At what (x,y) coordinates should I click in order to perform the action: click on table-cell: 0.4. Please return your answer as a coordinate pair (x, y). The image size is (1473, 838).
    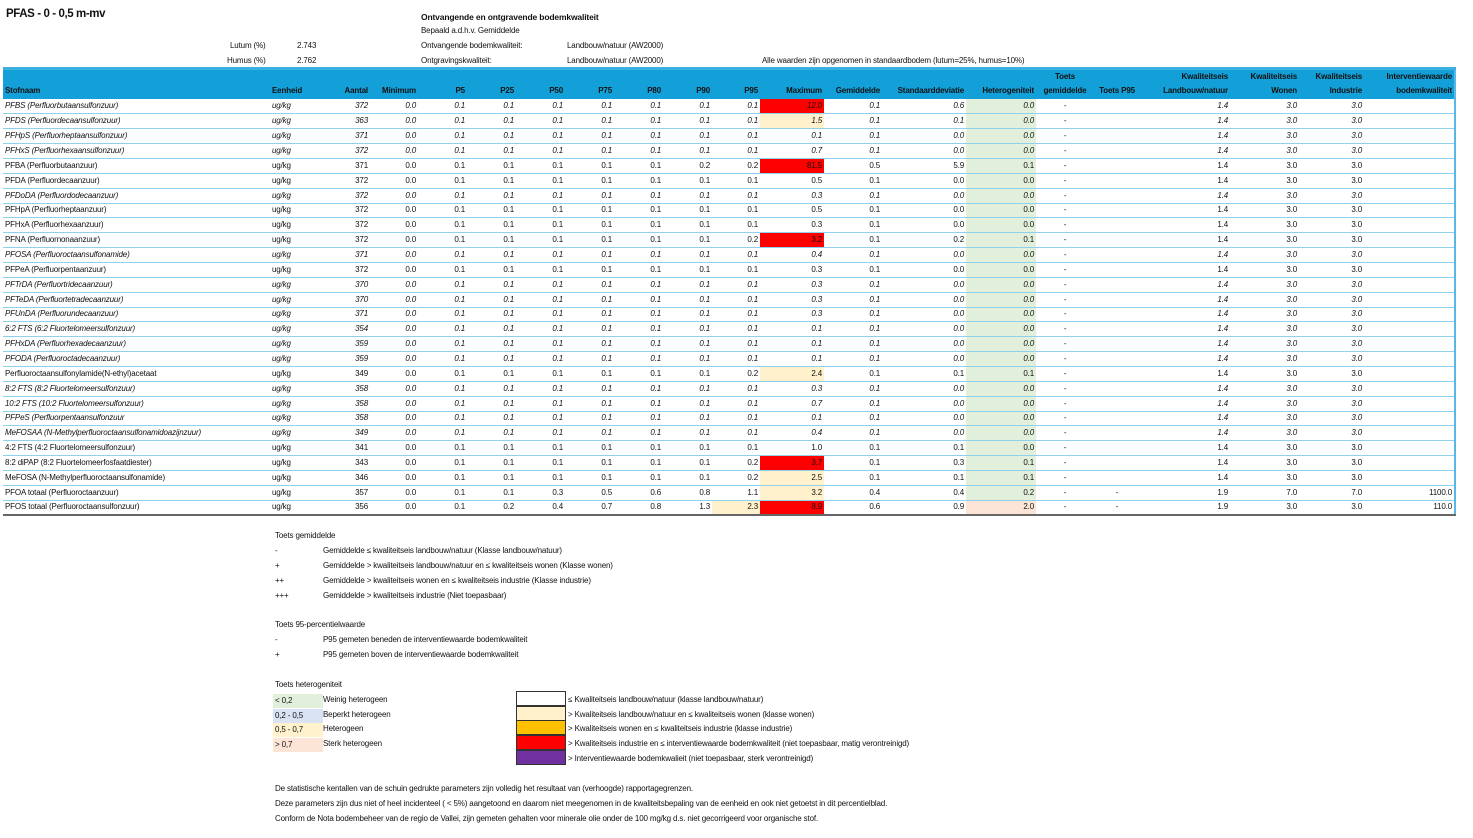
    Looking at the image, I should click on (540, 508).